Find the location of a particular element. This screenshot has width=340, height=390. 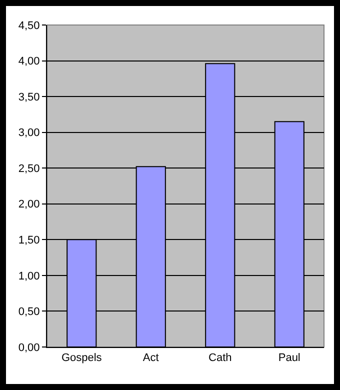

x-tick-label: Paul is located at coordinates (289, 358).